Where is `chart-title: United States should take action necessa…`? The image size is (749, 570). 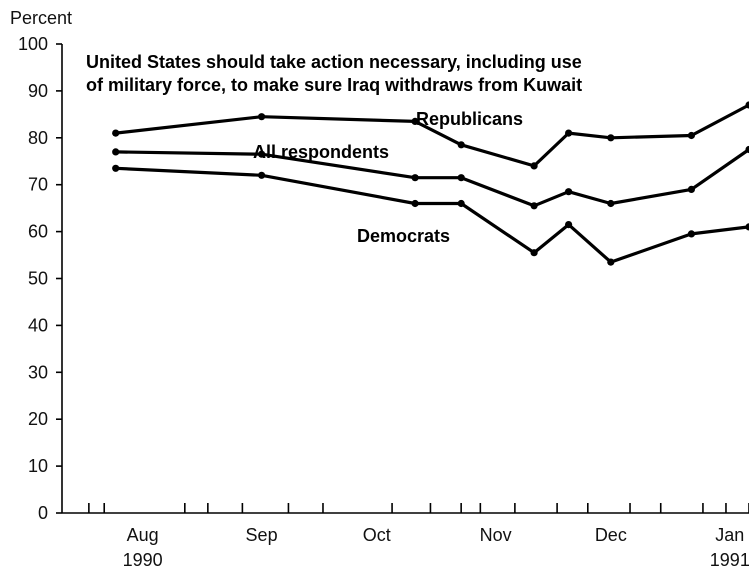 chart-title: United States should take action necessa… is located at coordinates (334, 73).